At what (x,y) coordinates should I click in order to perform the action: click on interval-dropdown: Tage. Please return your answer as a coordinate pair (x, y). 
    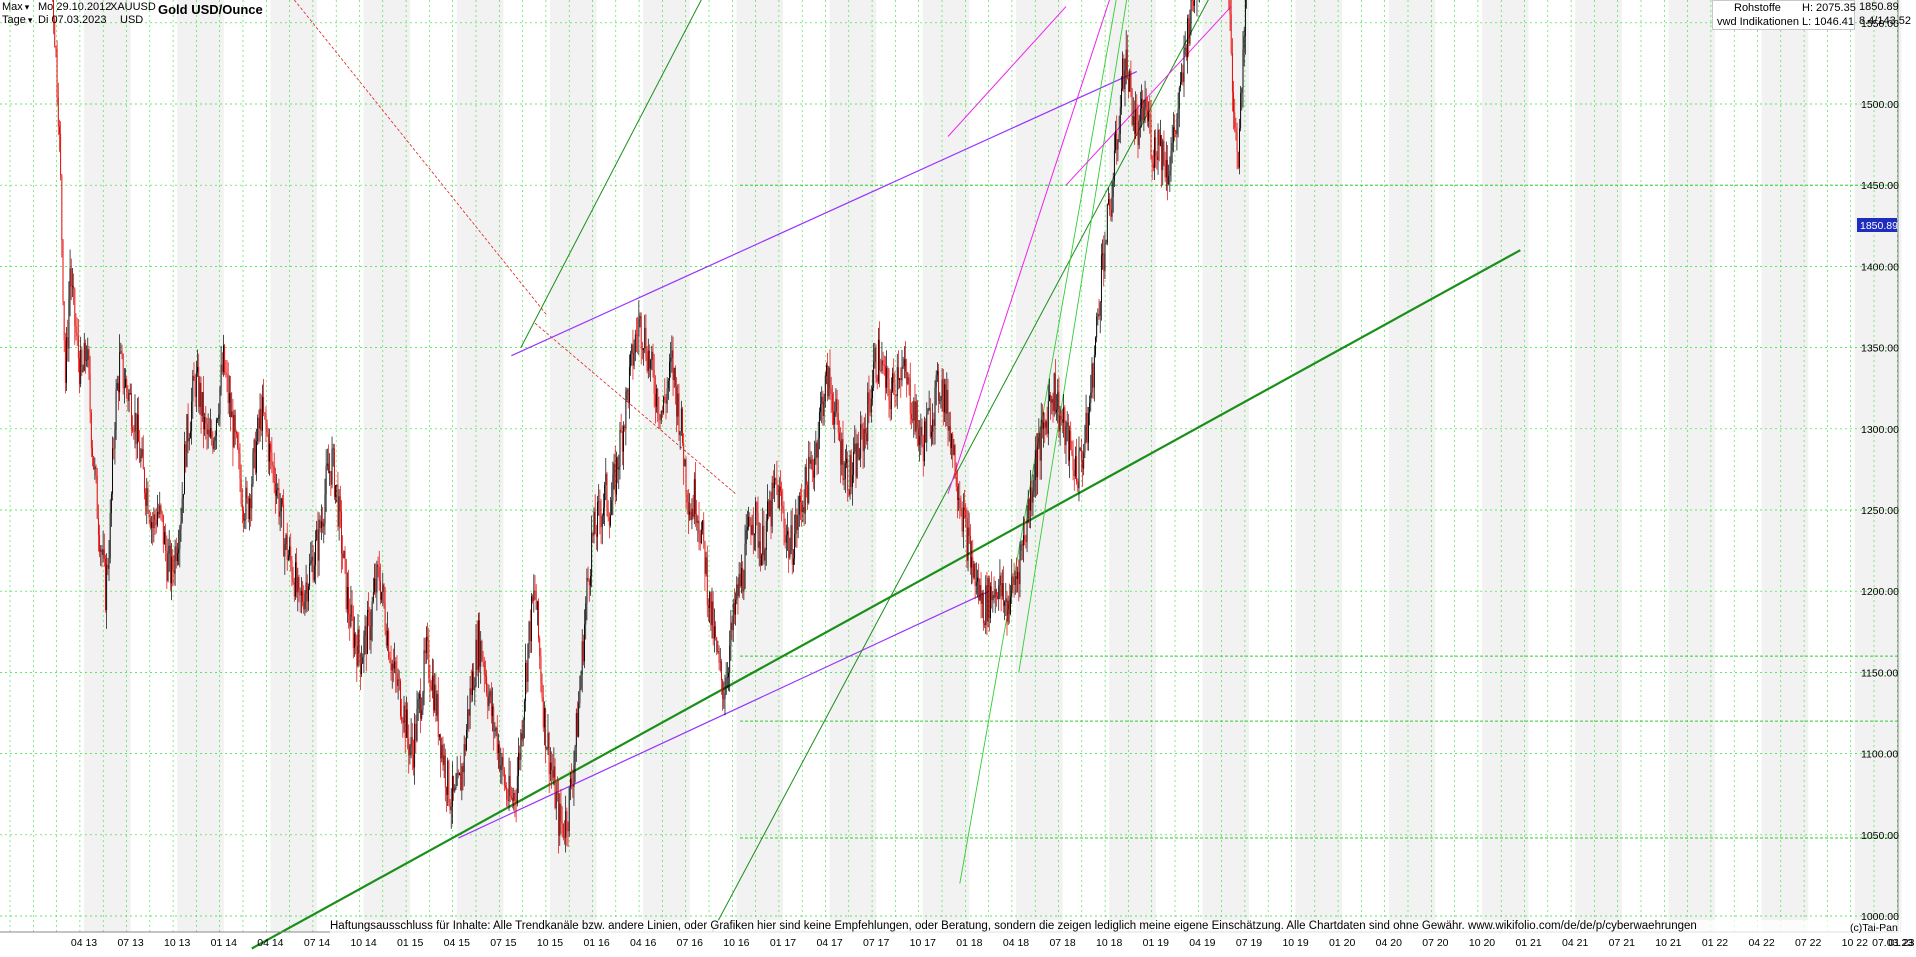
    Looking at the image, I should click on (17, 20).